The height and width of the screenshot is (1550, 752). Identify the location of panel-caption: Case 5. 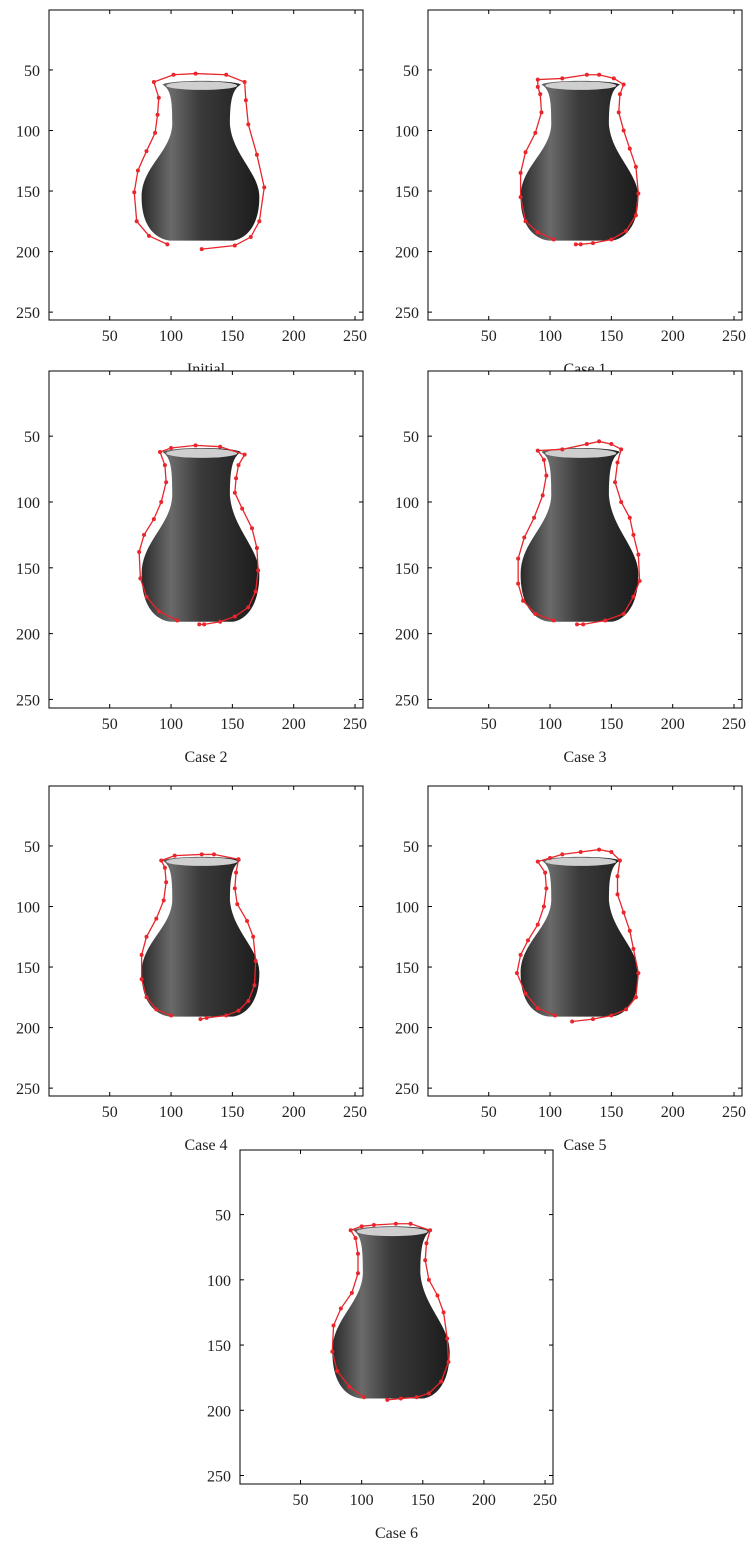
(584, 1145).